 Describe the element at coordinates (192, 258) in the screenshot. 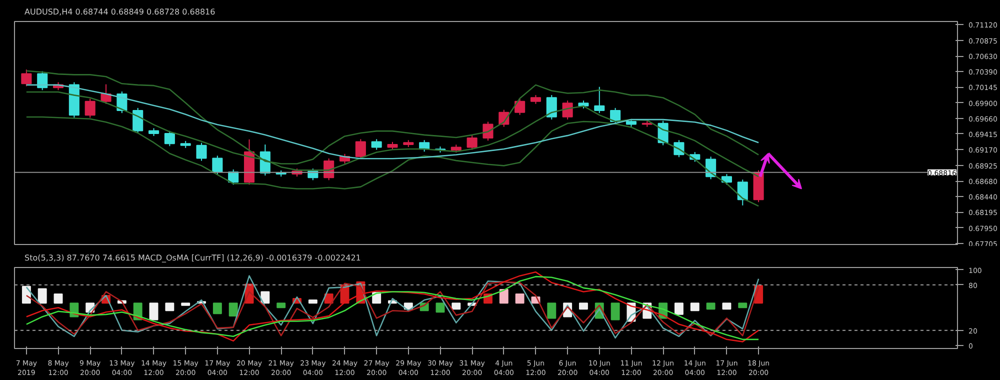

I see `chart-title: Sto(5,3,3) 87.7670 74.6615 MACD_OsMA [CurrTF] (12,26,9) -0.0016379 -0.0022421` at that location.